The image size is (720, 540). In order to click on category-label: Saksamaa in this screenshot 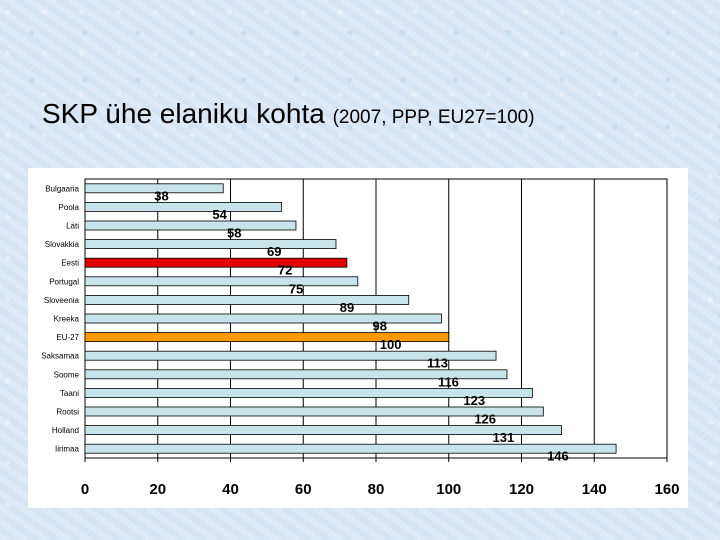, I will do `click(60, 356)`.